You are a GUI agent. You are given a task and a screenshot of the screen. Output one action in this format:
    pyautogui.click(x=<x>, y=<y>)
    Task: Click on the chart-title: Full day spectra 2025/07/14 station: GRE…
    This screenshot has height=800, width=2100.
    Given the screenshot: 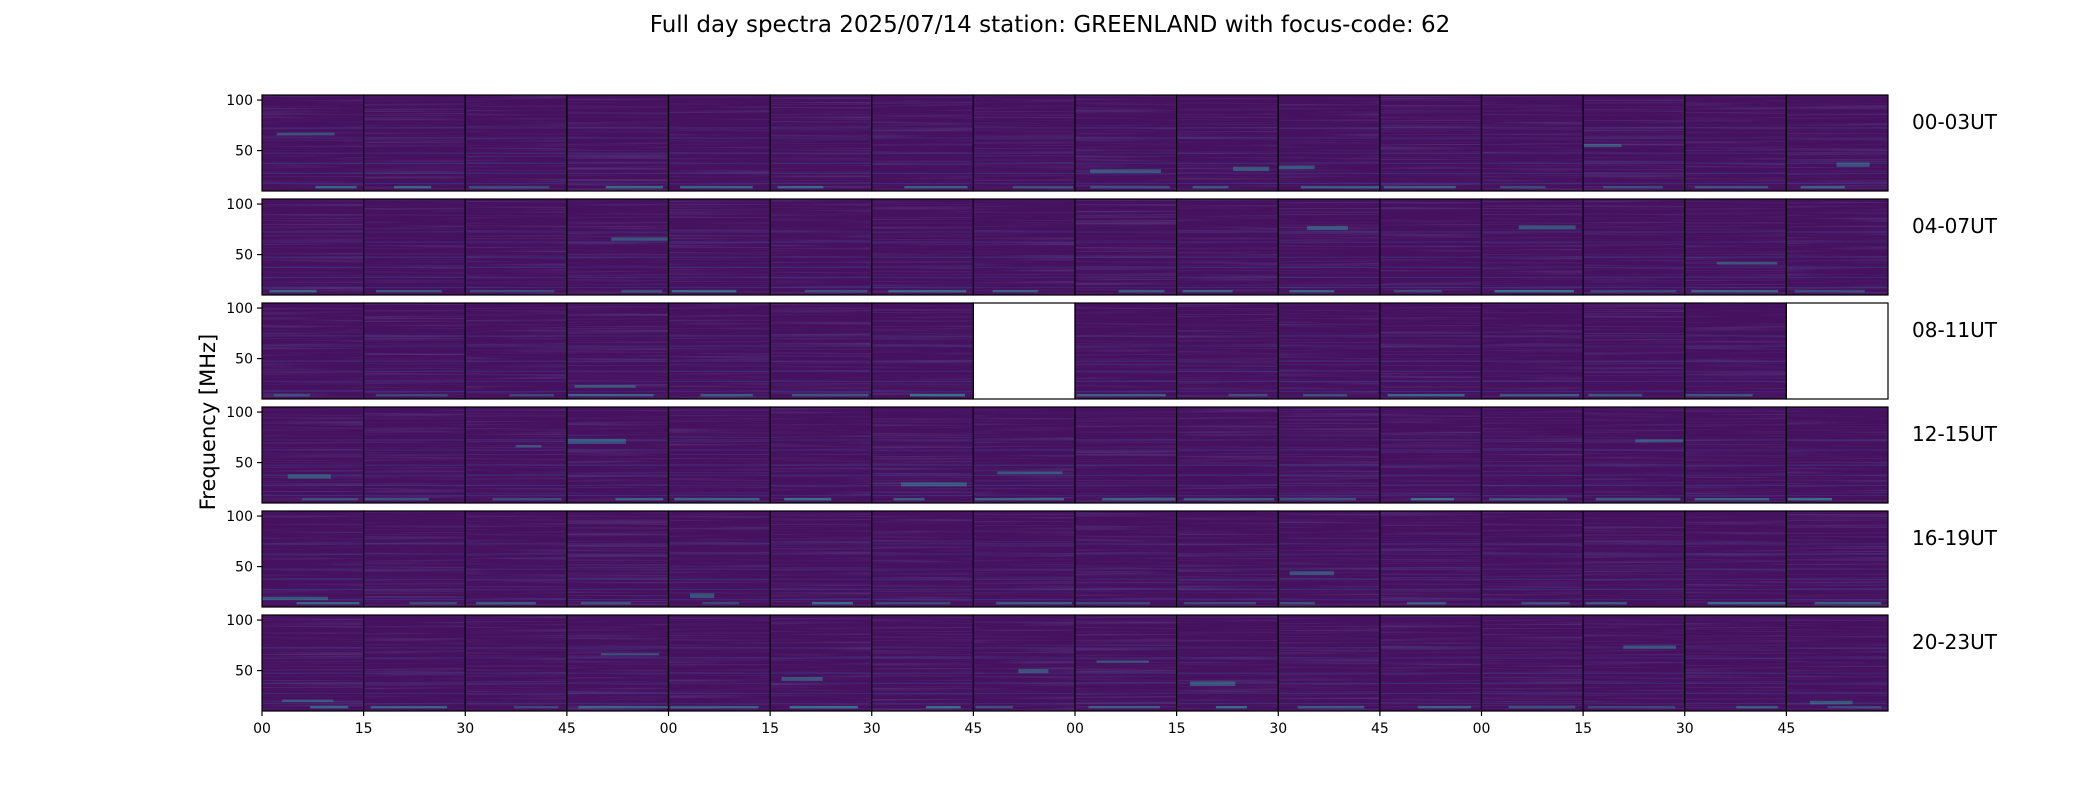 What is the action you would take?
    pyautogui.click(x=1050, y=25)
    